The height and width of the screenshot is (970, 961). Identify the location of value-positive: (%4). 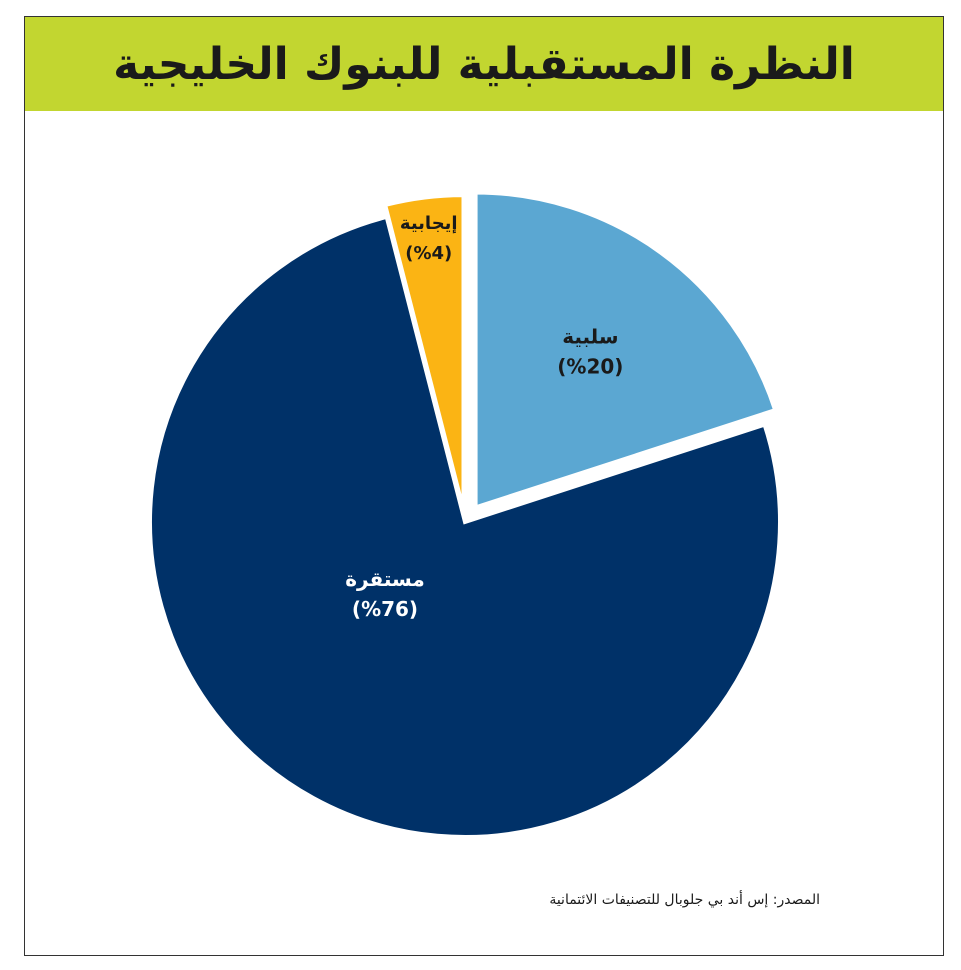
(428, 253).